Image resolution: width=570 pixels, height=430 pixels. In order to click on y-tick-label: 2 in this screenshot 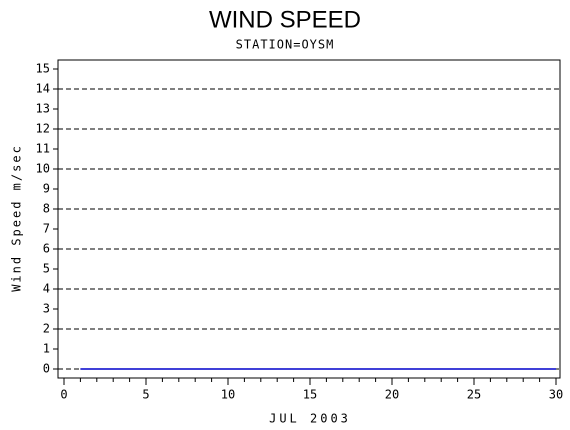, I will do `click(46, 329)`.